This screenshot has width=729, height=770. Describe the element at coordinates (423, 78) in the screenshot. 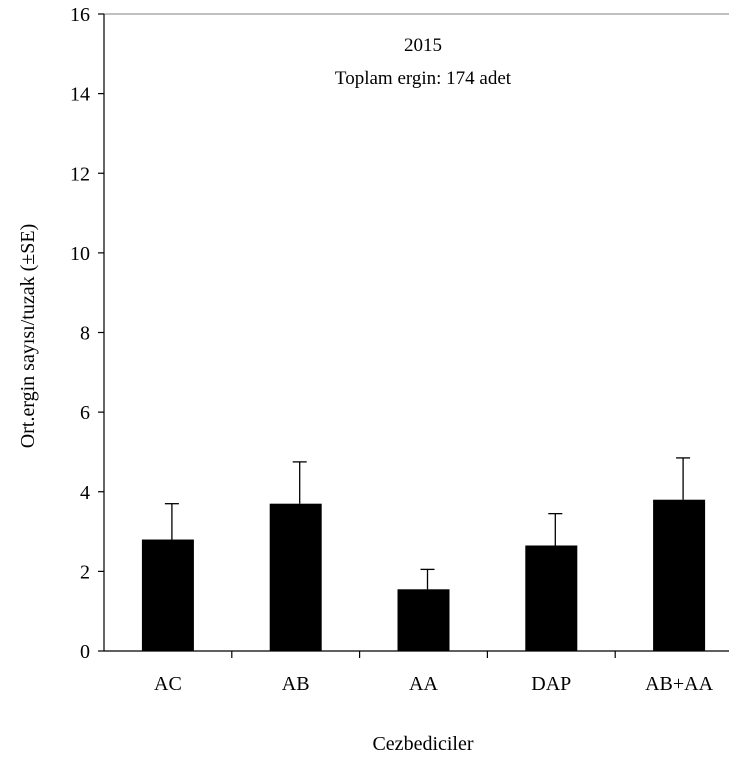

I see `annotation-total: Toplam ergin: 174 adet` at that location.